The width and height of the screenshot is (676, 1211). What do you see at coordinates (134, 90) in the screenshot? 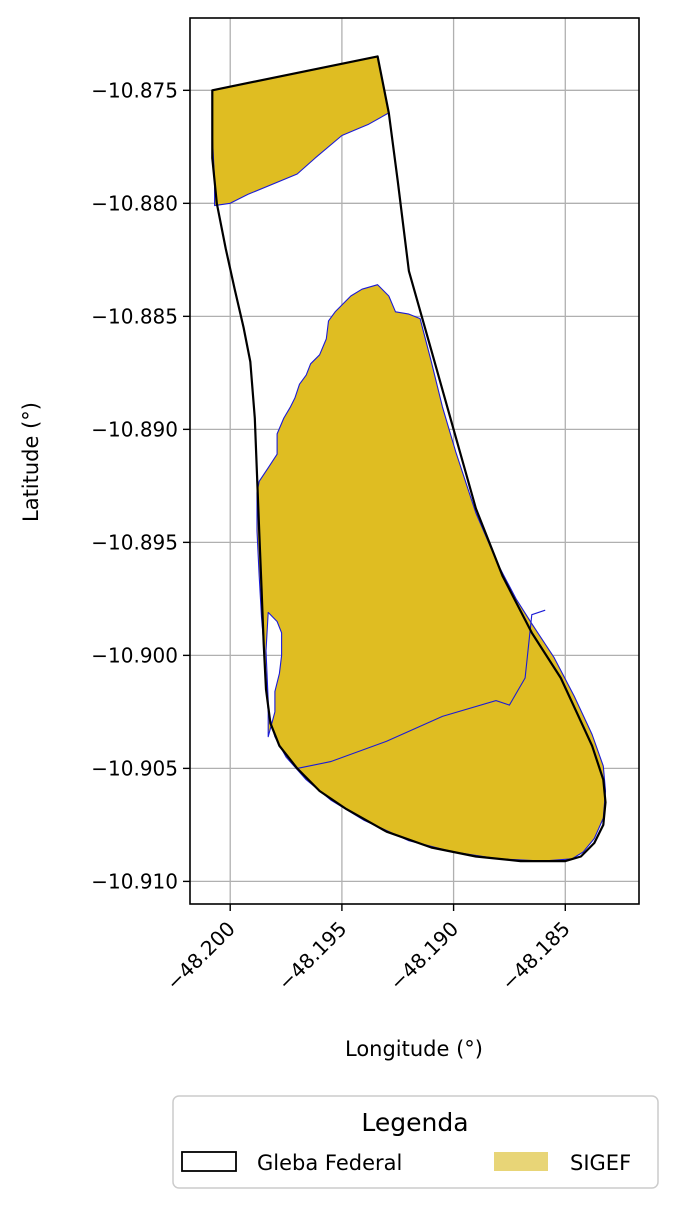
I see `y-tick-label: −10.875` at bounding box center [134, 90].